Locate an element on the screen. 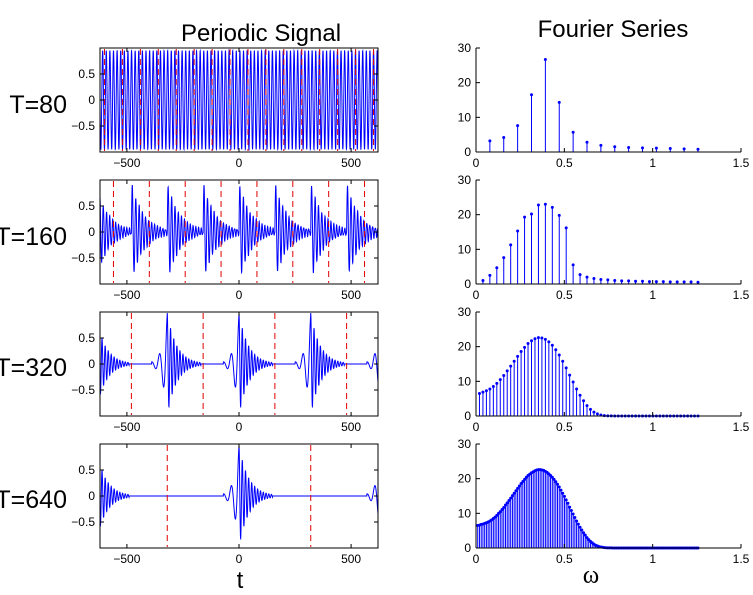  panel-spectrum-2: 0 0.5 1 1.5 0 10 20 30 is located at coordinates (604, 237).